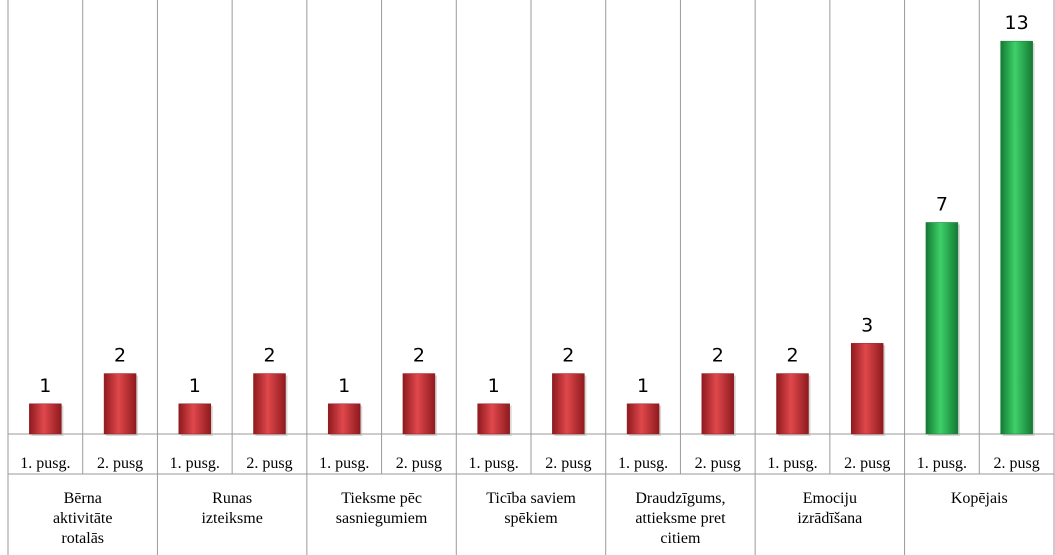 The width and height of the screenshot is (1055, 555). Describe the element at coordinates (1017, 23) in the screenshot. I see `data-label: 13` at that location.